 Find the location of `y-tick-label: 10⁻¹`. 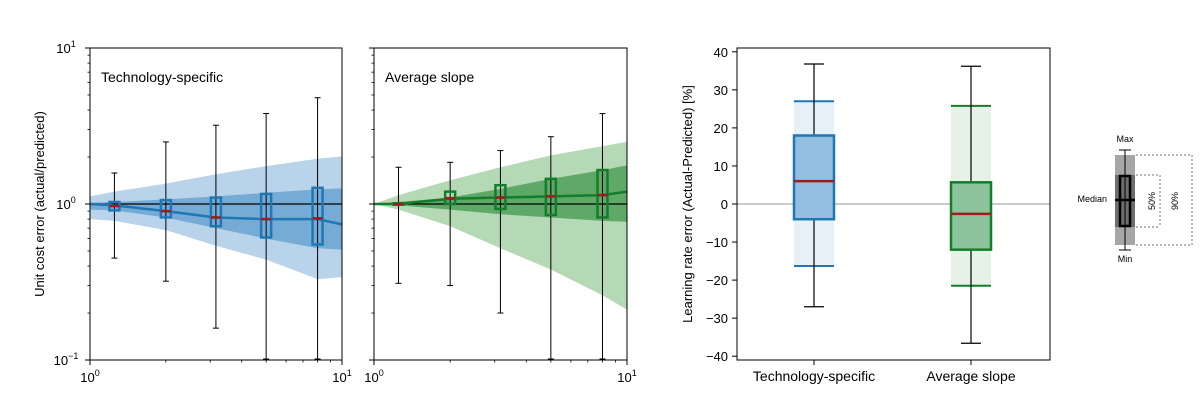

y-tick-label: 10⁻¹ is located at coordinates (66, 359).